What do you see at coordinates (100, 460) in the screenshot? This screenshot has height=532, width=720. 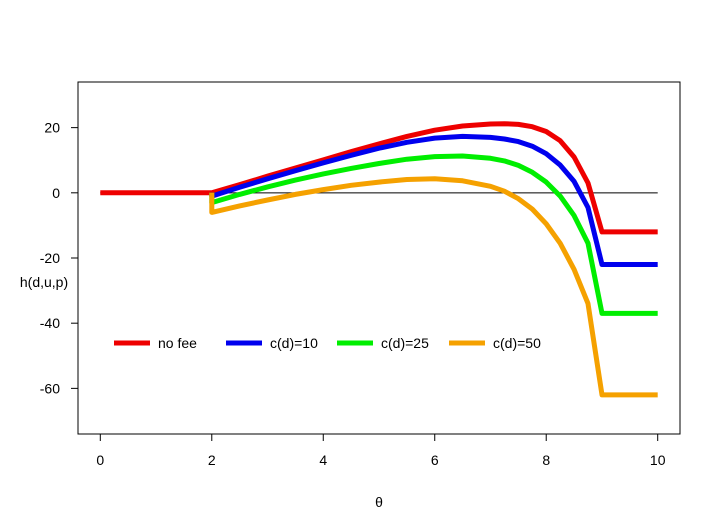 I see `x-tick-label: 0` at bounding box center [100, 460].